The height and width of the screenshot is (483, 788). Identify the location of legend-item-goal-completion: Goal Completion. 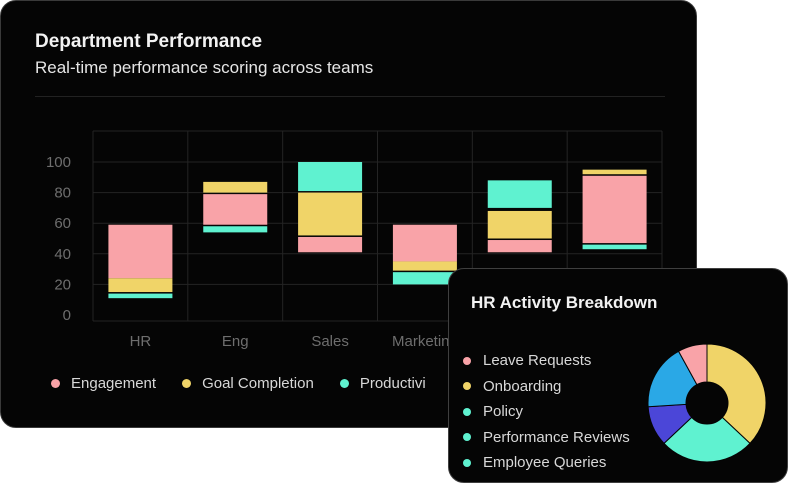
(248, 383).